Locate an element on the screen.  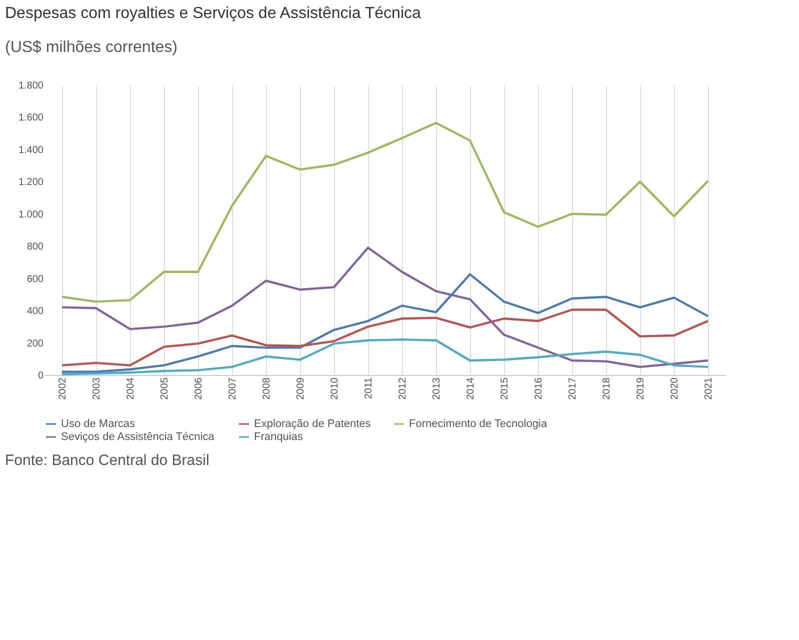
x-tick-label: 2018 is located at coordinates (607, 388).